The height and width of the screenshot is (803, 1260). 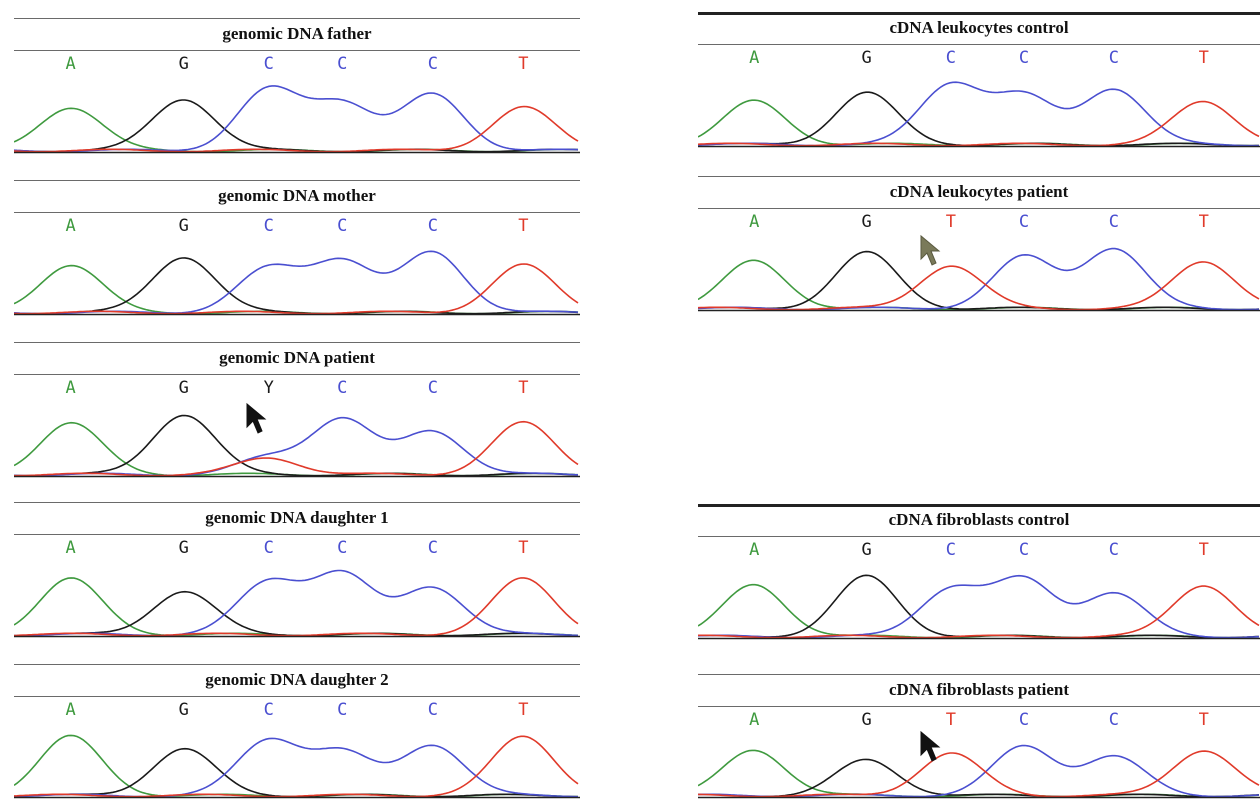 I want to click on panel-title: cDNA fibroblasts control, so click(x=979, y=519).